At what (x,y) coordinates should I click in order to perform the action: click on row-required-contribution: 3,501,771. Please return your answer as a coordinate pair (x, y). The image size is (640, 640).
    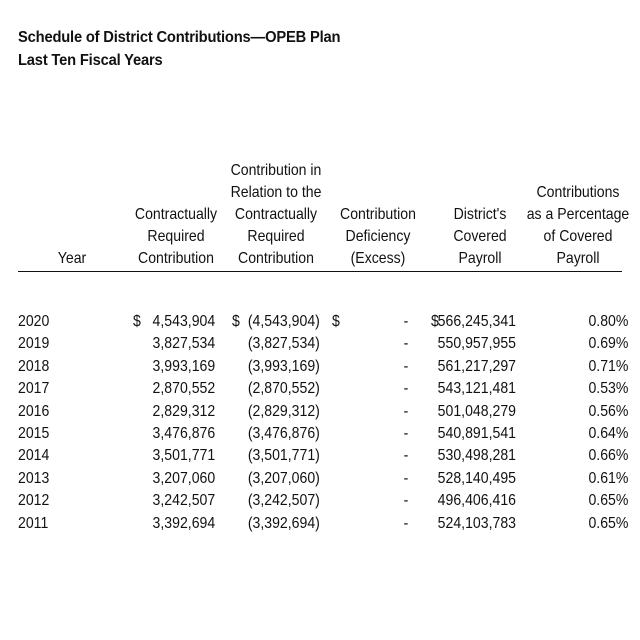
    Looking at the image, I should click on (183, 456).